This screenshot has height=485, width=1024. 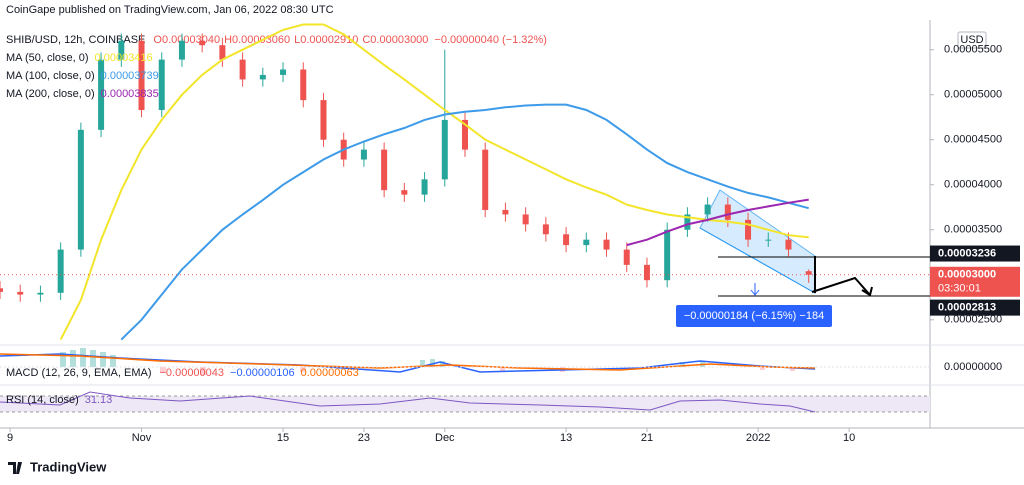 What do you see at coordinates (75, 40) in the screenshot?
I see `symbol: SHIB/USD, 12h, COINBASE` at bounding box center [75, 40].